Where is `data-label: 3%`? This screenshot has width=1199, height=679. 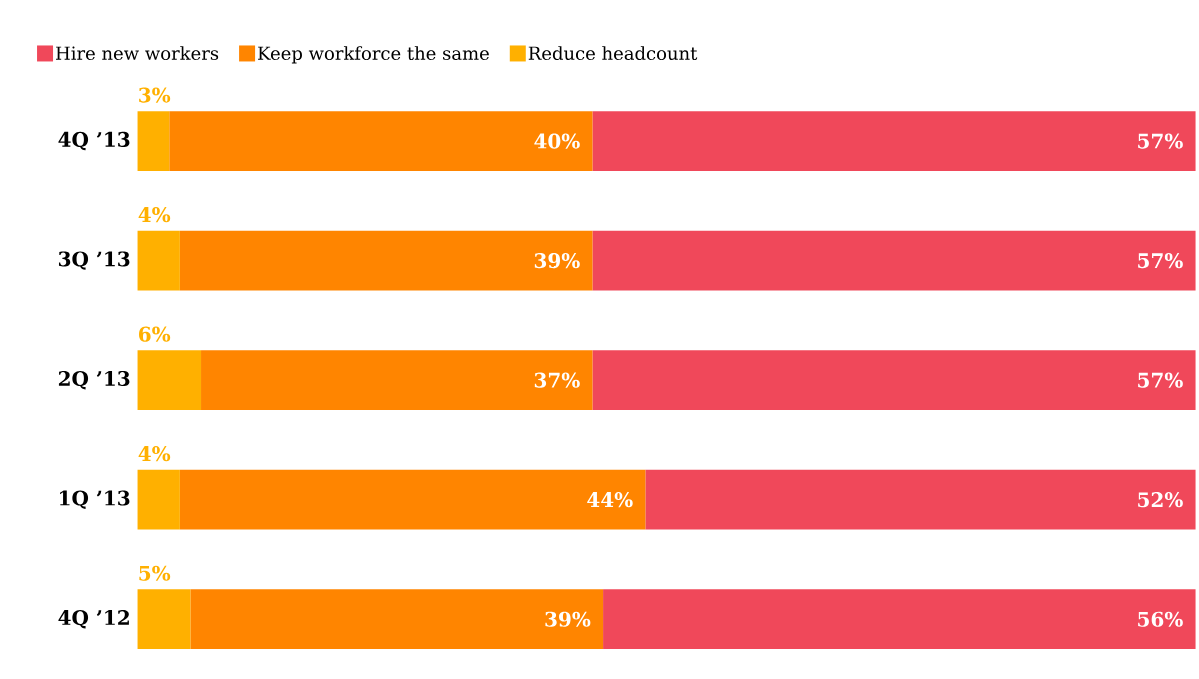
data-label: 3% is located at coordinates (155, 95).